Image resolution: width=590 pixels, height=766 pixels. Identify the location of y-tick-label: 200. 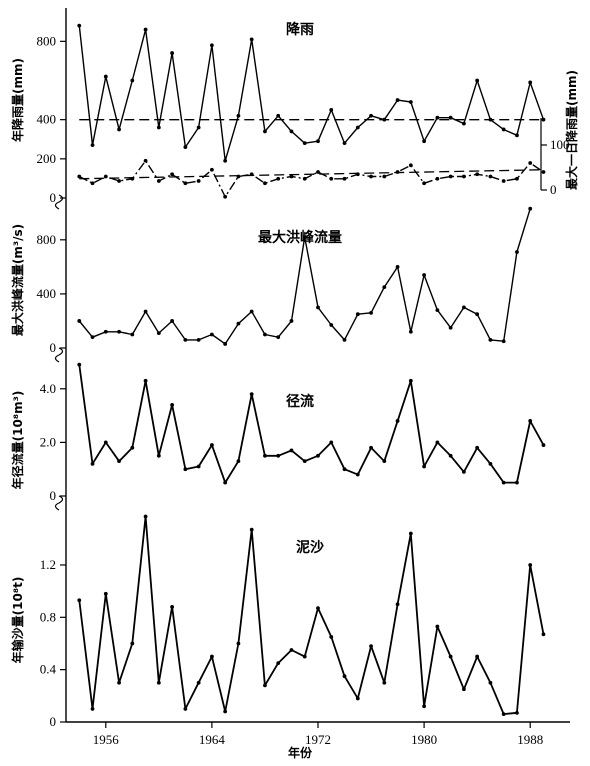
(47, 158).